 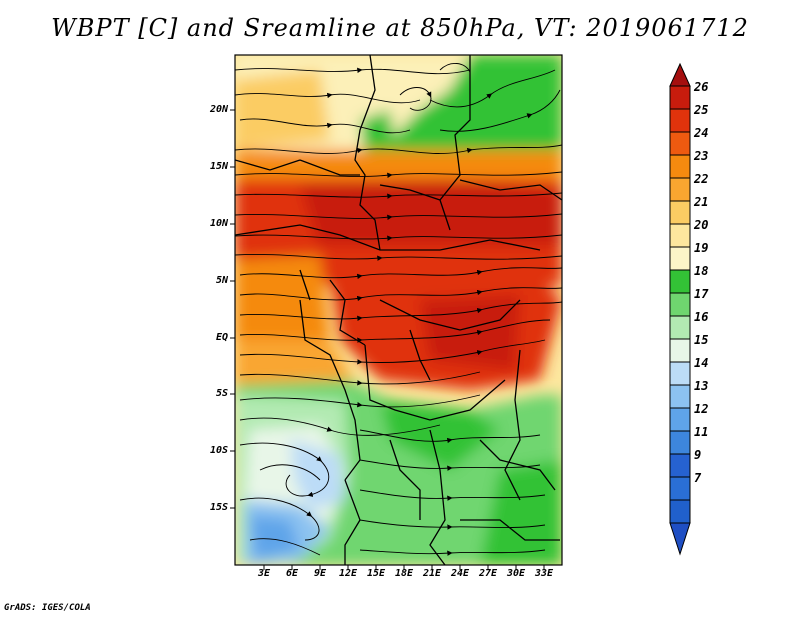 I want to click on lon-label: 3E, so click(x=264, y=573).